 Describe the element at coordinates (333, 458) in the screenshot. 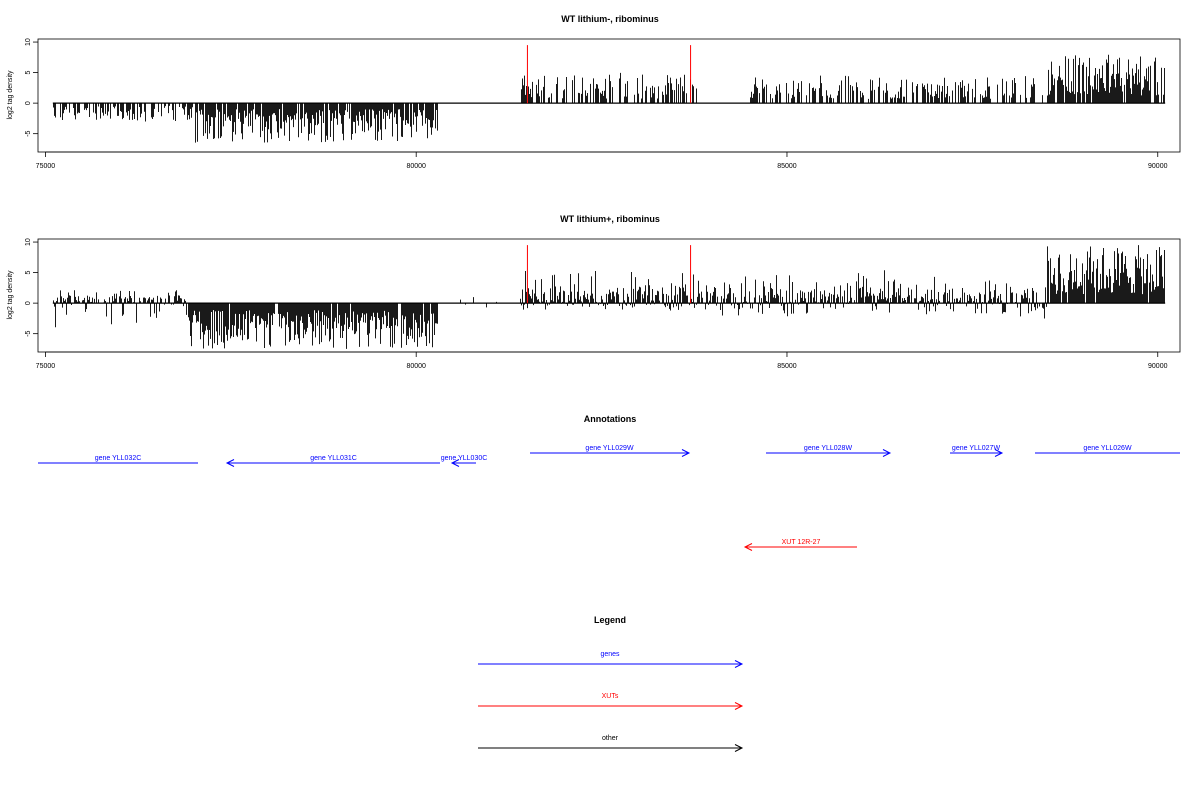

I see `feature-label: gene YLL031C` at that location.